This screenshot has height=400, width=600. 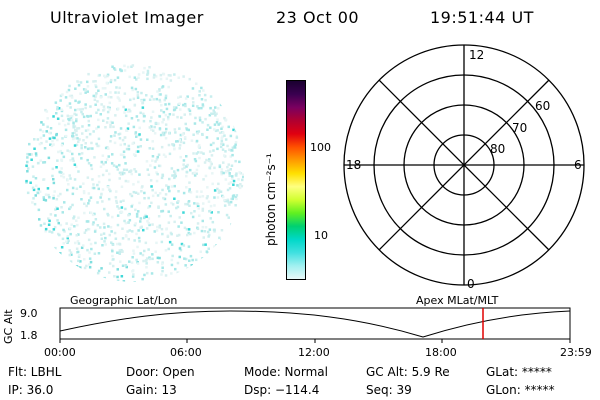 What do you see at coordinates (519, 372) in the screenshot?
I see `status-glat: GLat: *****` at bounding box center [519, 372].